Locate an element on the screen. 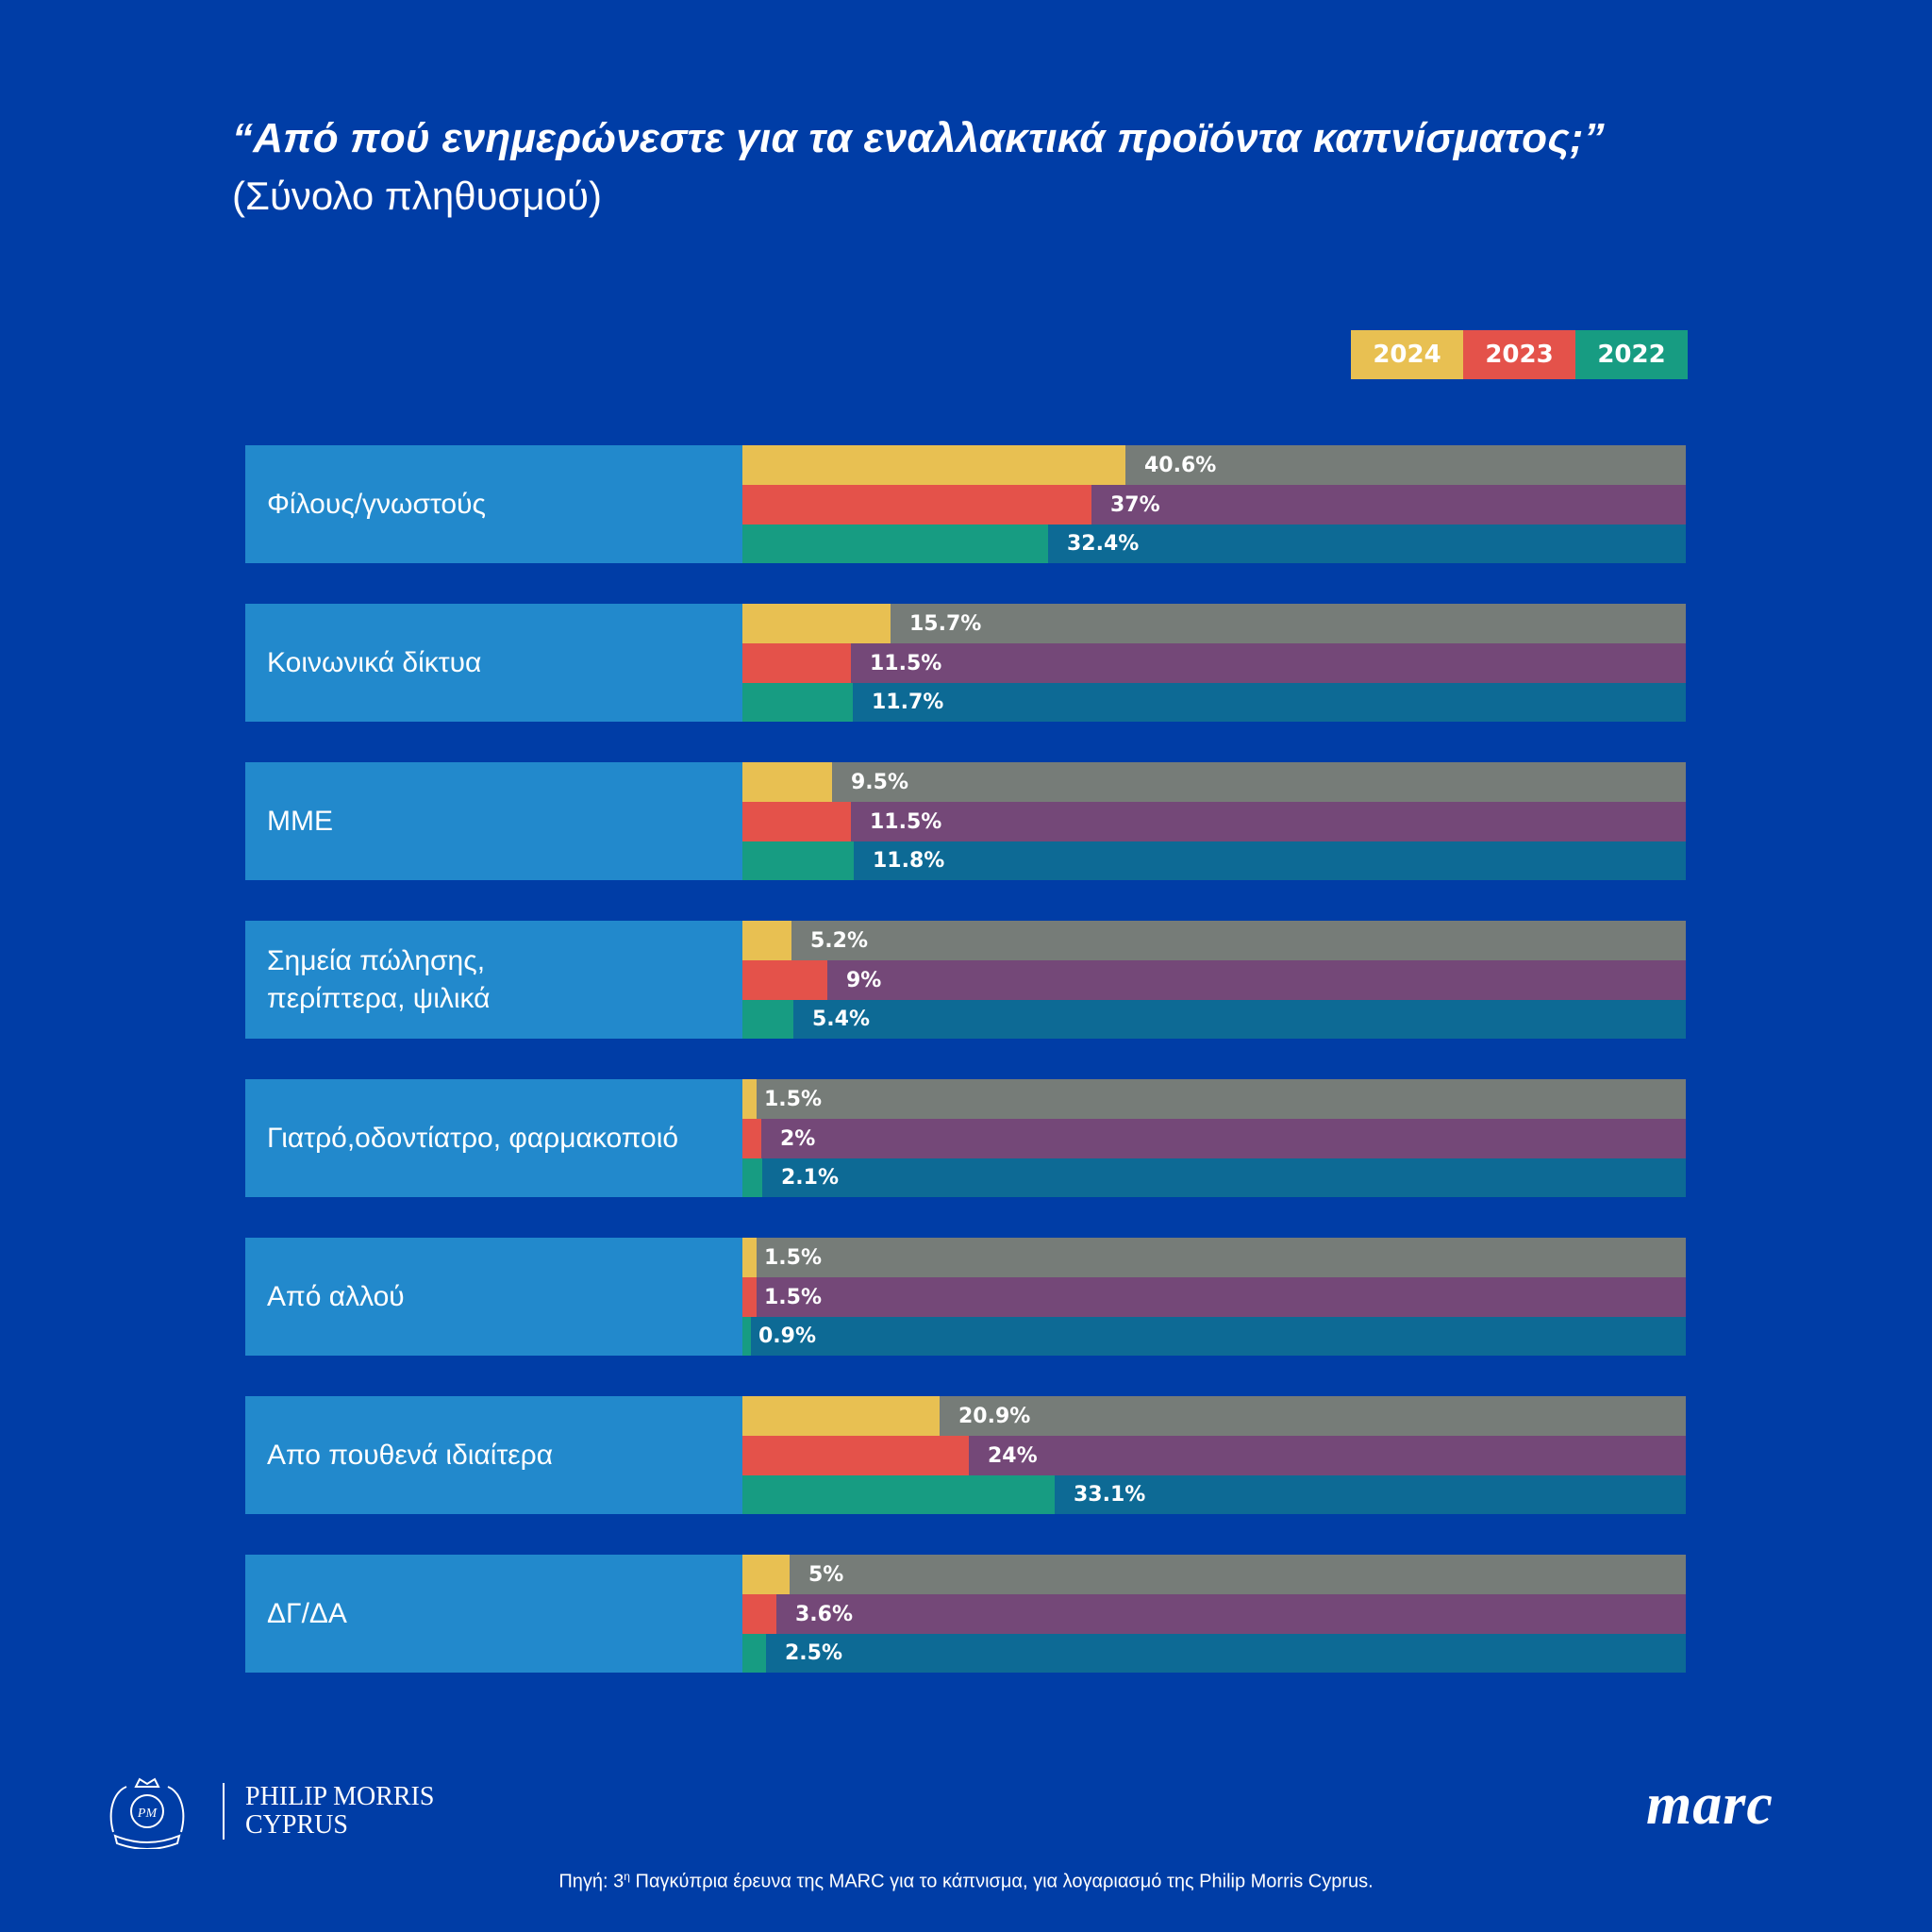 This screenshot has height=1932, width=1932. category-group: ΜΜΕ 9.5% 11.5% 11.8% is located at coordinates (965, 821).